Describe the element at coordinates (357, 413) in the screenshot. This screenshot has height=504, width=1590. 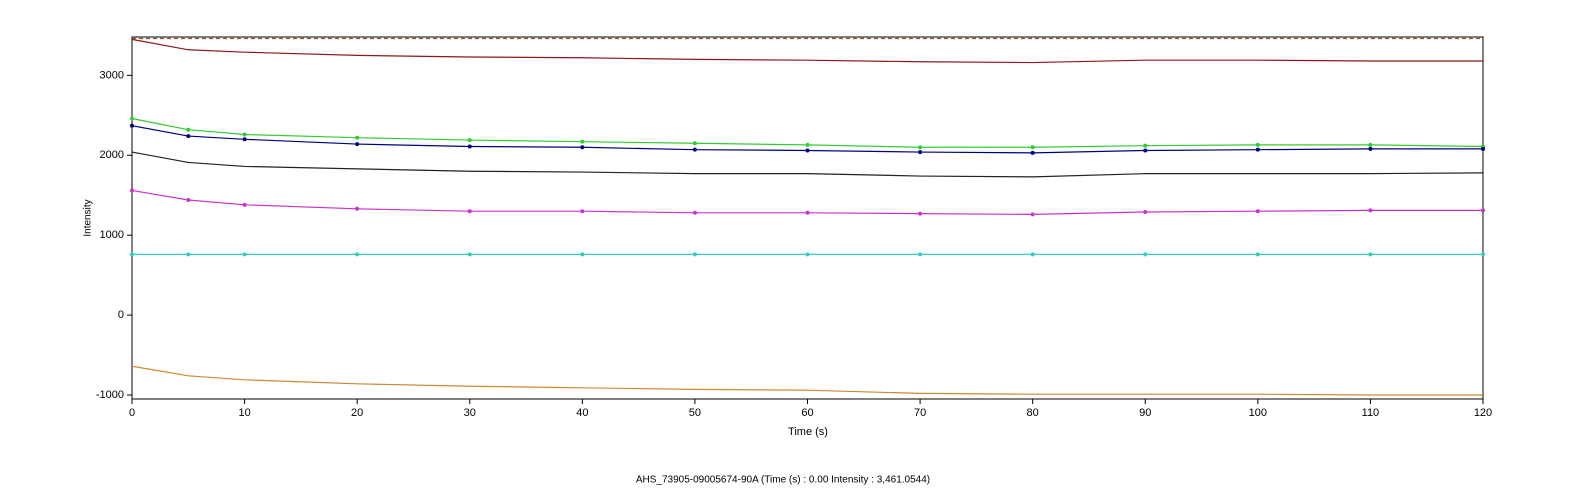
I see `x-tick-label: 20` at that location.